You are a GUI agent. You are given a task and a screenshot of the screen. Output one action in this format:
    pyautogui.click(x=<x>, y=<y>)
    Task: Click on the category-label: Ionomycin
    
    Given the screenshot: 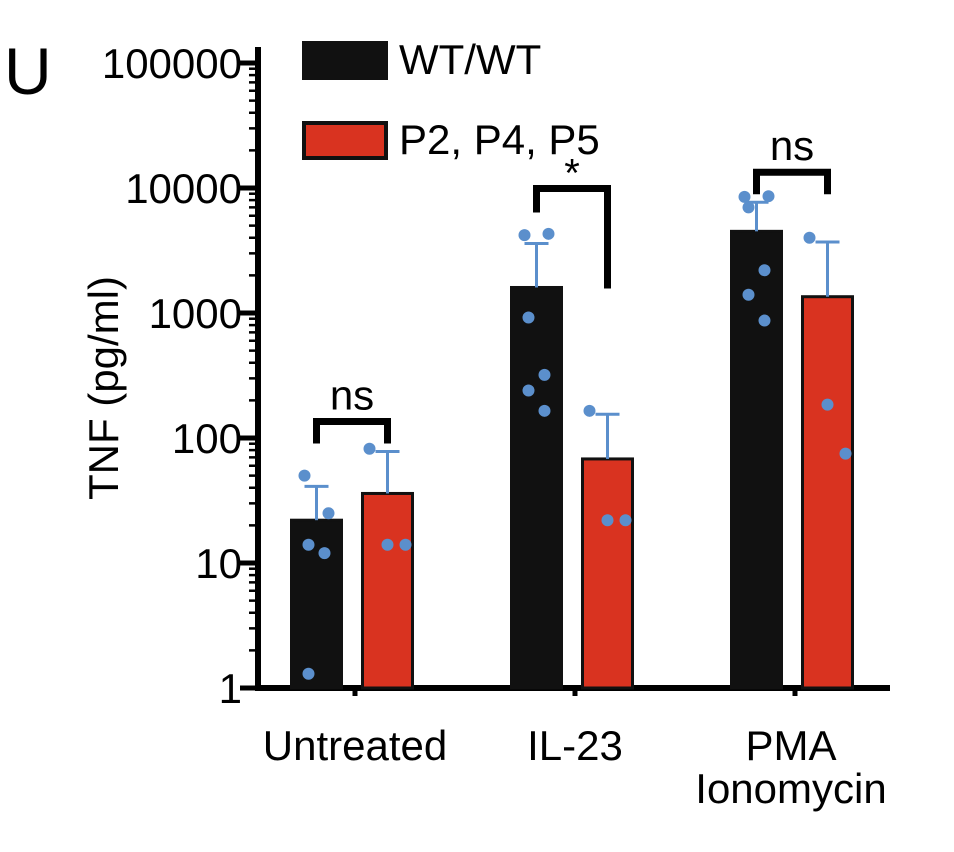 What is the action you would take?
    pyautogui.click(x=790, y=788)
    